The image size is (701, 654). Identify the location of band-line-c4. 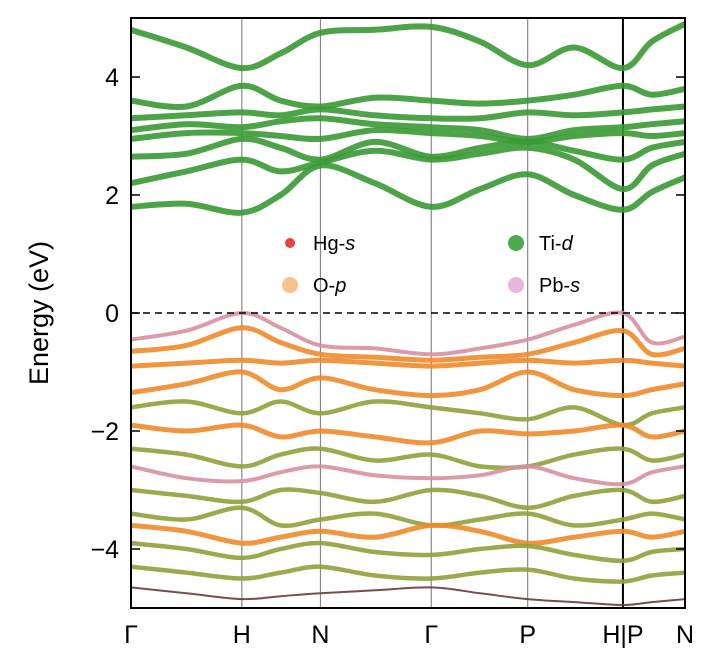
(408, 135).